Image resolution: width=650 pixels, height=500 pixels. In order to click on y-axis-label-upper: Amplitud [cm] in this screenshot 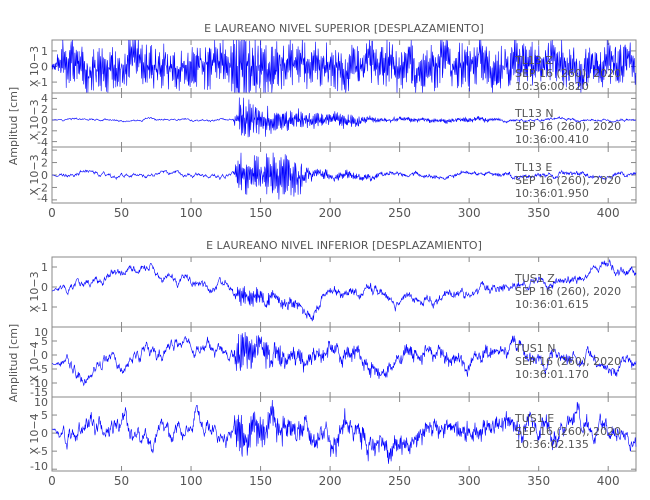, I will do `click(13, 126)`.